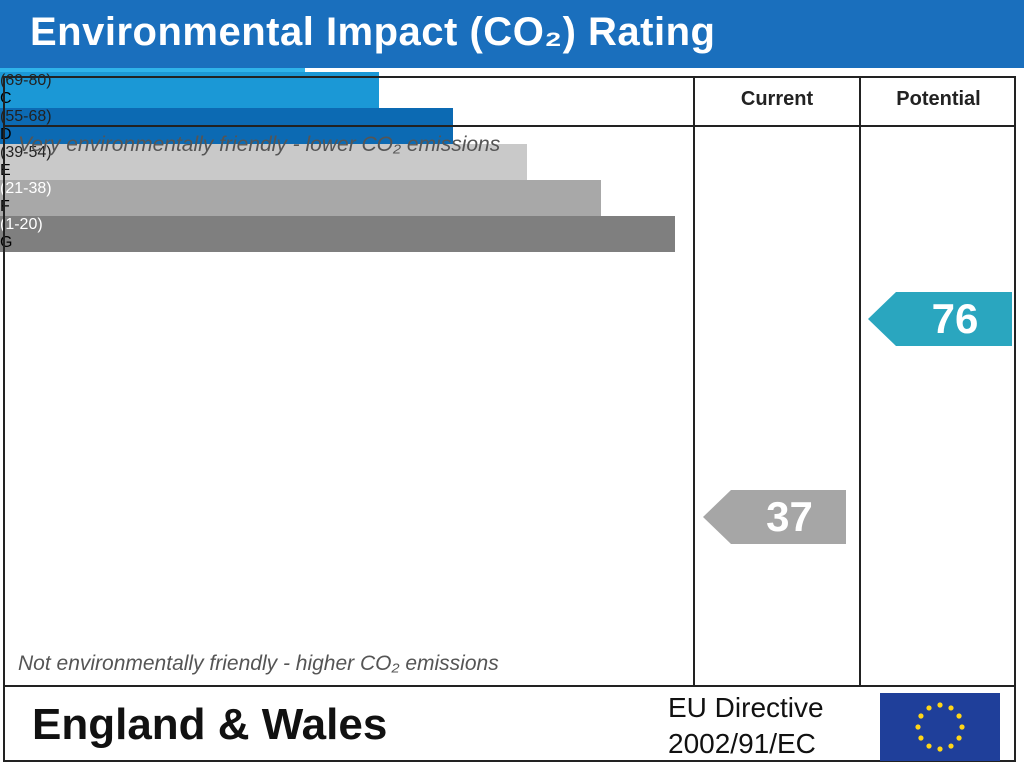  I want to click on potential-value: 76, so click(955, 318).